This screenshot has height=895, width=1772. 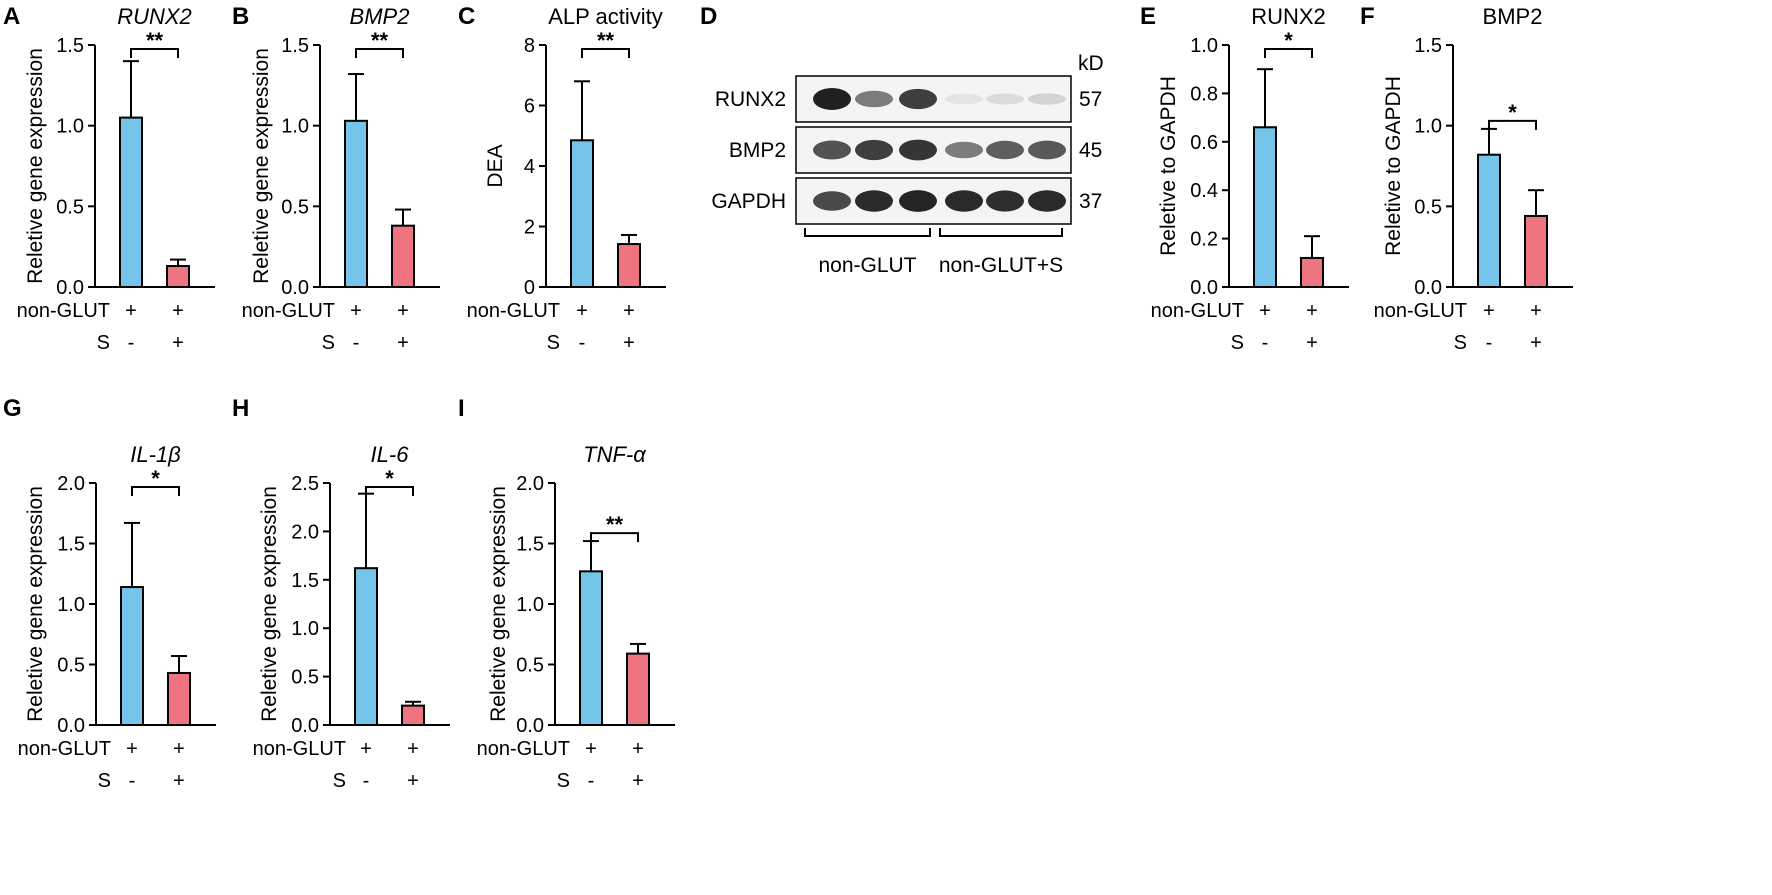 What do you see at coordinates (529, 288) in the screenshot?
I see `y-tick-label: 0` at bounding box center [529, 288].